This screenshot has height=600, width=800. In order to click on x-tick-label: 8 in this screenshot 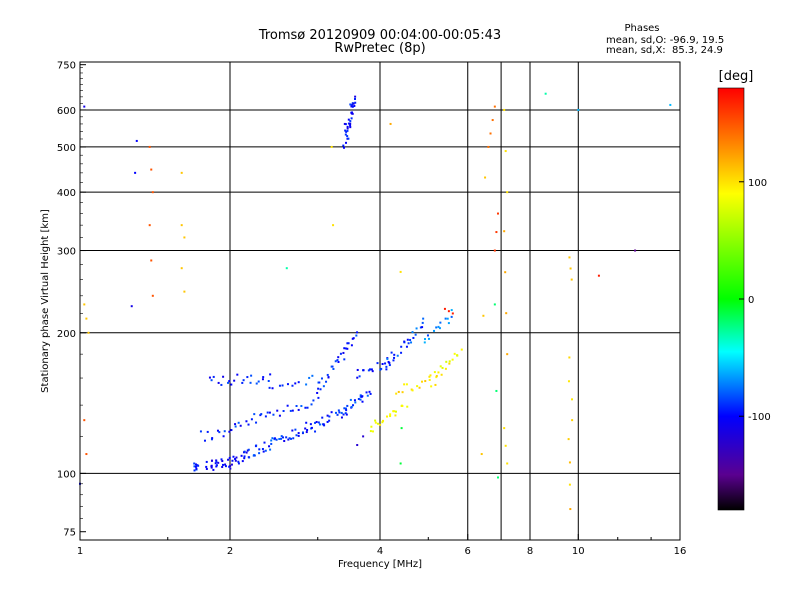, I will do `click(530, 551)`.